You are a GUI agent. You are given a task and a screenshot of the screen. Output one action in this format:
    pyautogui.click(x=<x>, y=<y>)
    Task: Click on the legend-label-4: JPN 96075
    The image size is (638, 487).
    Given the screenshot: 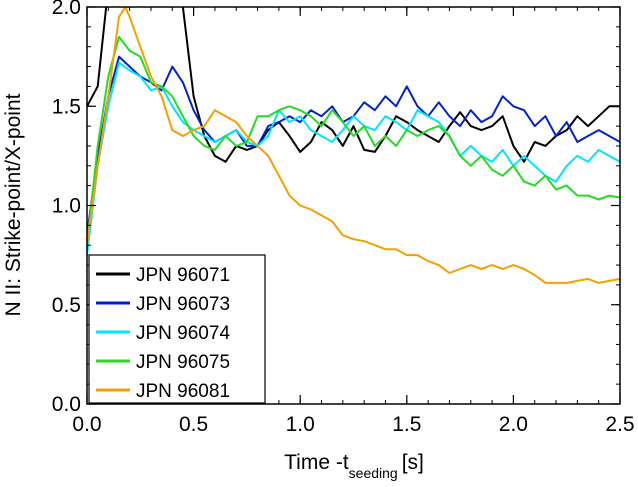 What is the action you would take?
    pyautogui.click(x=183, y=362)
    